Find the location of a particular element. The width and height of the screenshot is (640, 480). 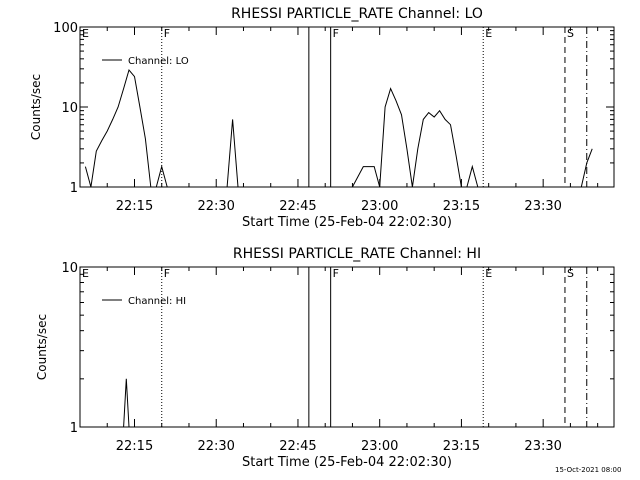

y-tick-label: 100 is located at coordinates (65, 28).